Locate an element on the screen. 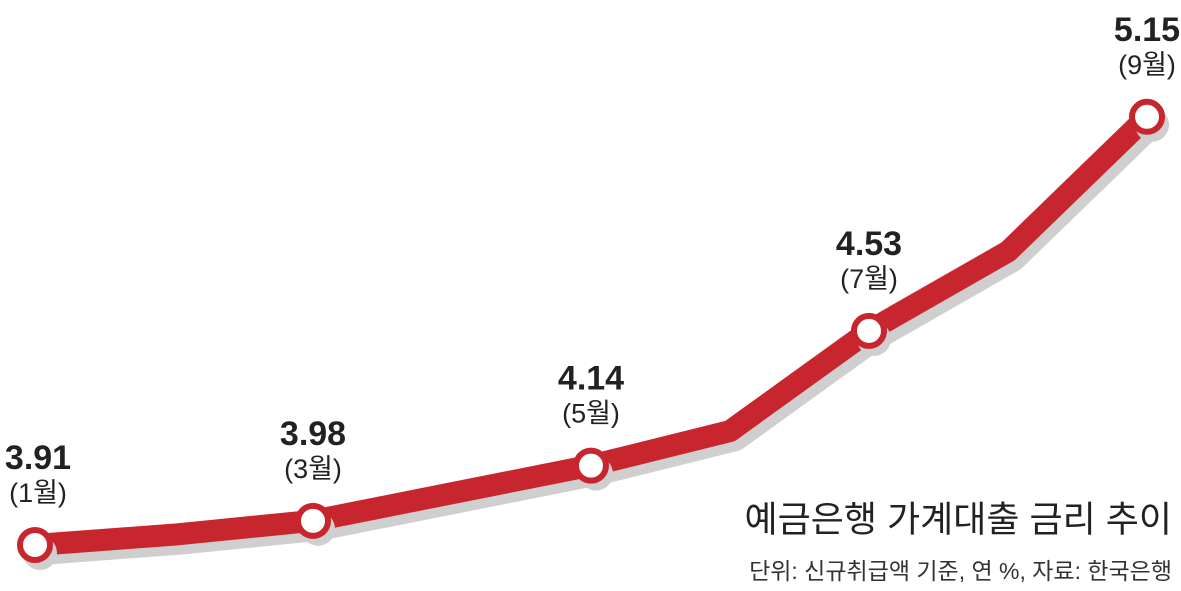 This screenshot has height=591, width=1181. category-label: (1월) is located at coordinates (38, 493).